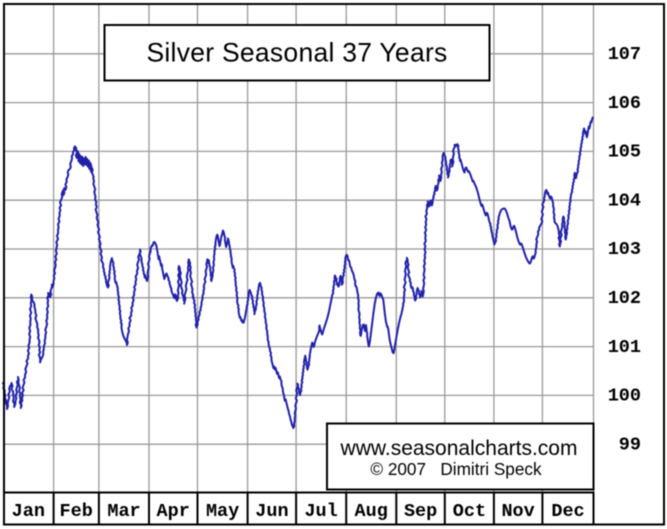  What do you see at coordinates (222, 511) in the screenshot?
I see `svg-text: May` at bounding box center [222, 511].